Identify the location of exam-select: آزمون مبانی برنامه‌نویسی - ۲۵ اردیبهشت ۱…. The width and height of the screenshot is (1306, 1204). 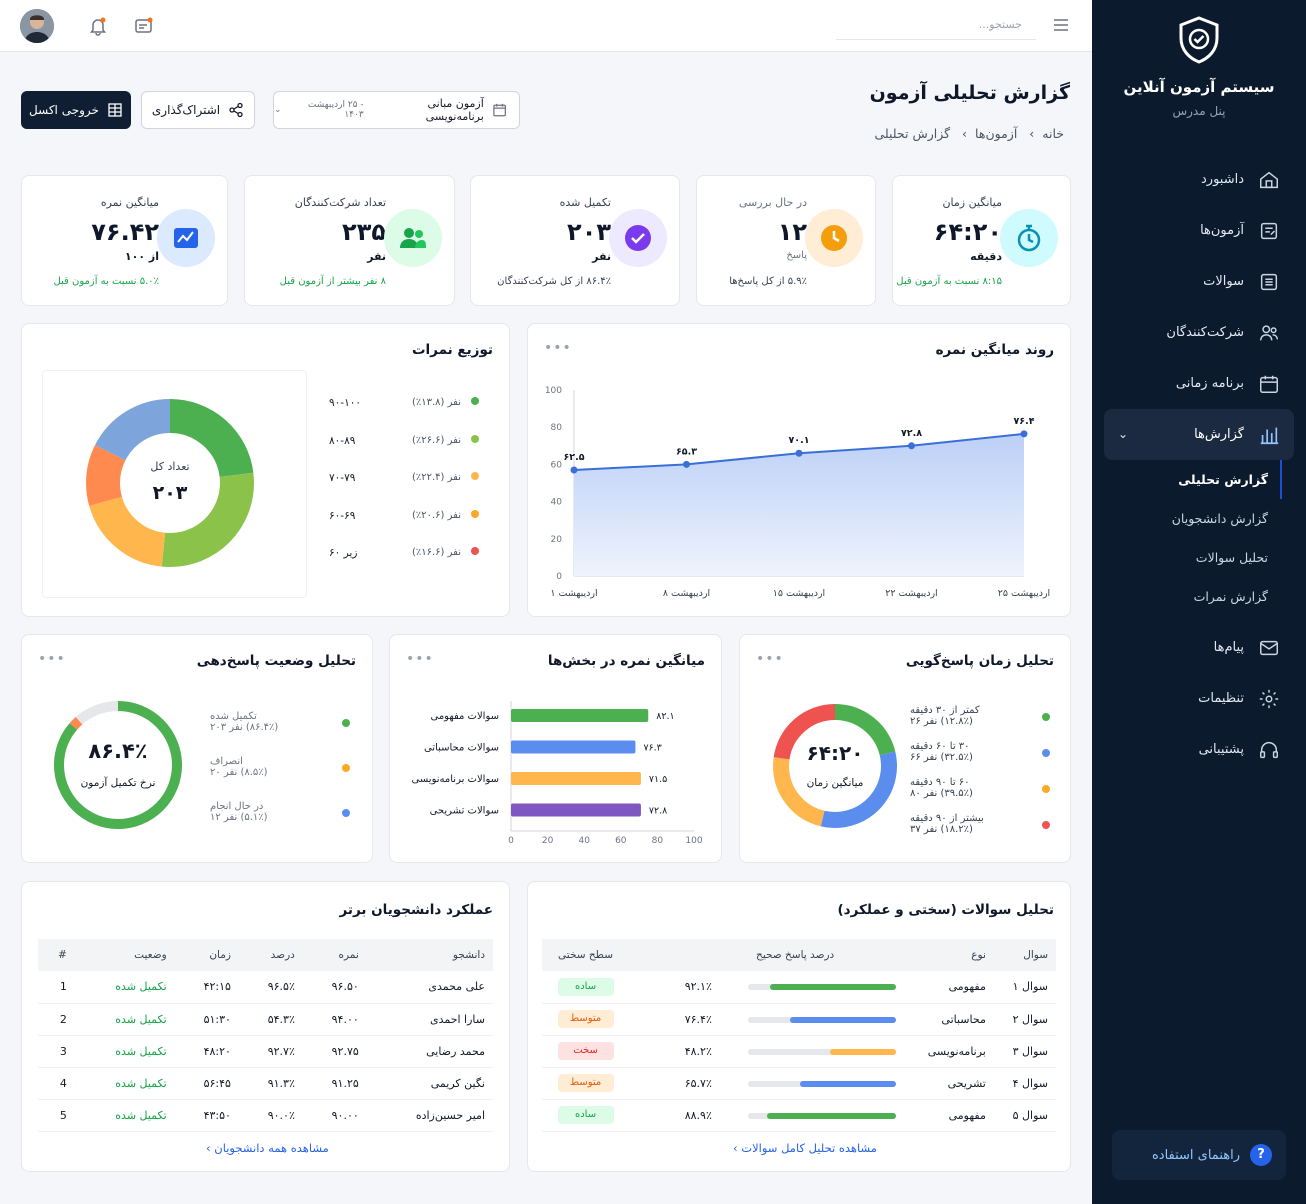
(396, 110).